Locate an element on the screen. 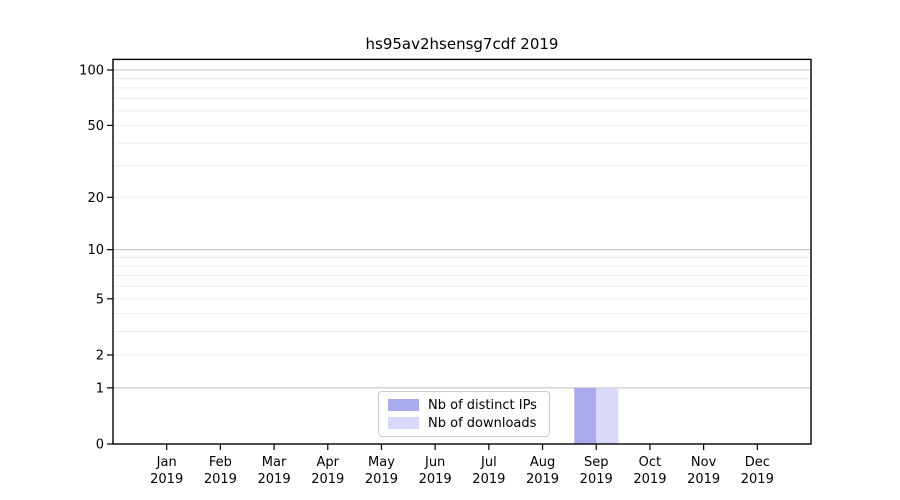  svg-text: 100 is located at coordinates (91, 71).